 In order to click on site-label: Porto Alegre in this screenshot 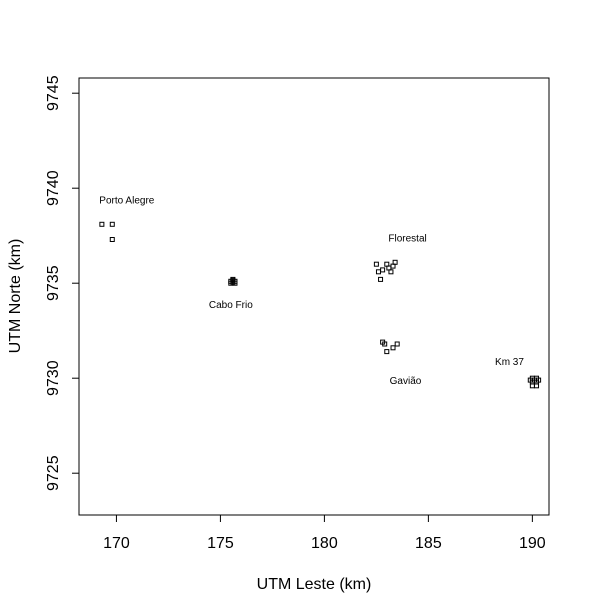, I will do `click(126, 201)`.